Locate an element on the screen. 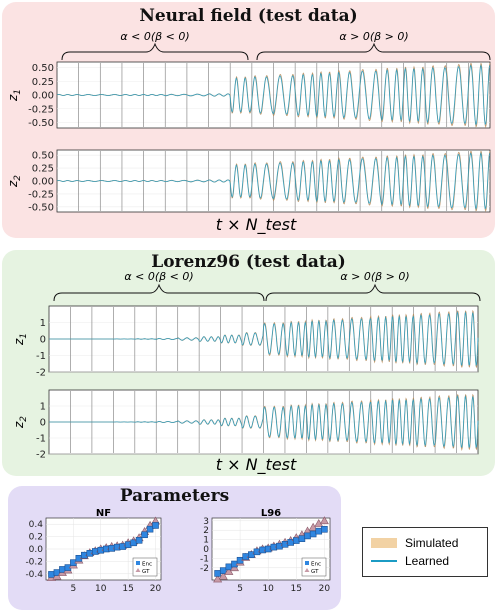 The height and width of the screenshot is (613, 499). l96_z2-ytick-label: -2 is located at coordinates (41, 455).